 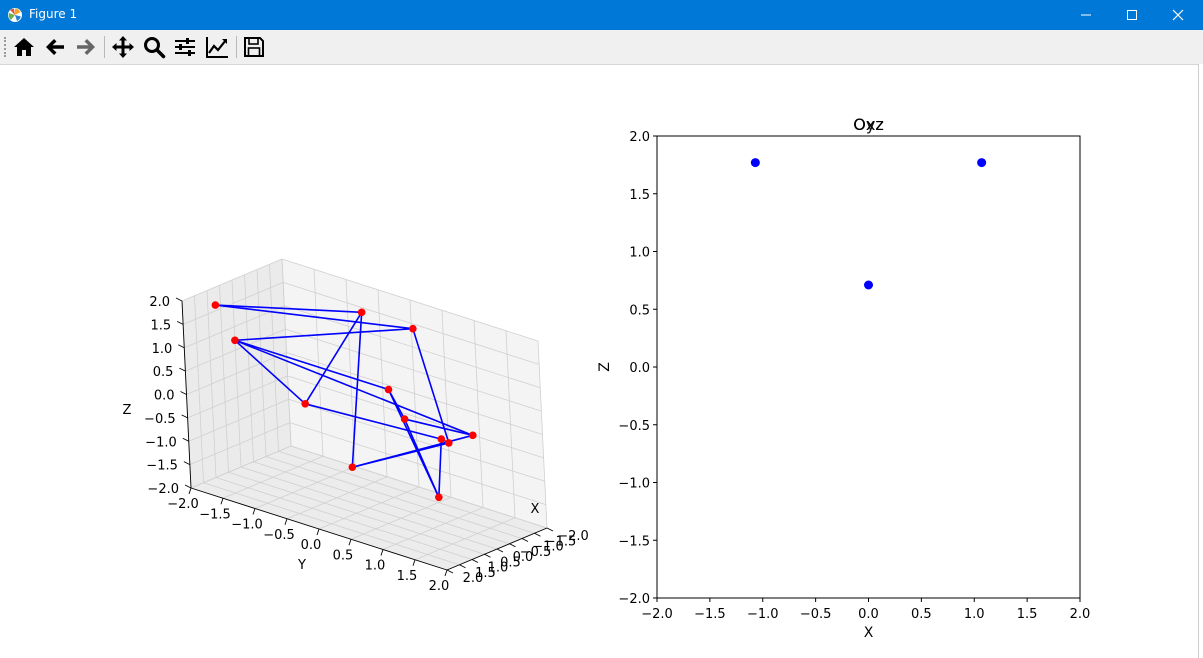 I want to click on home-icon, so click(x=24, y=47).